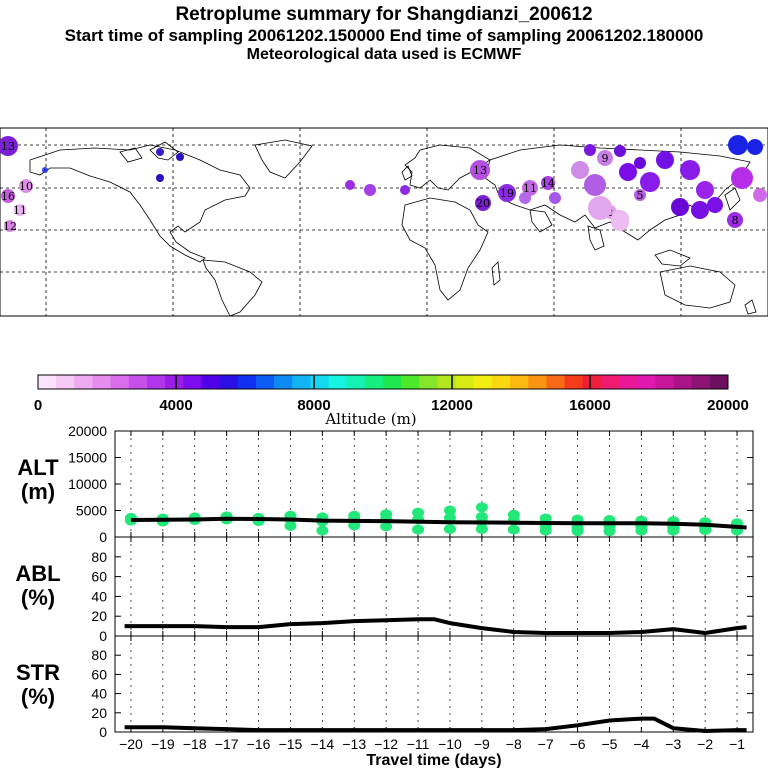  I want to click on plume-marker-label: 9, so click(605, 158).